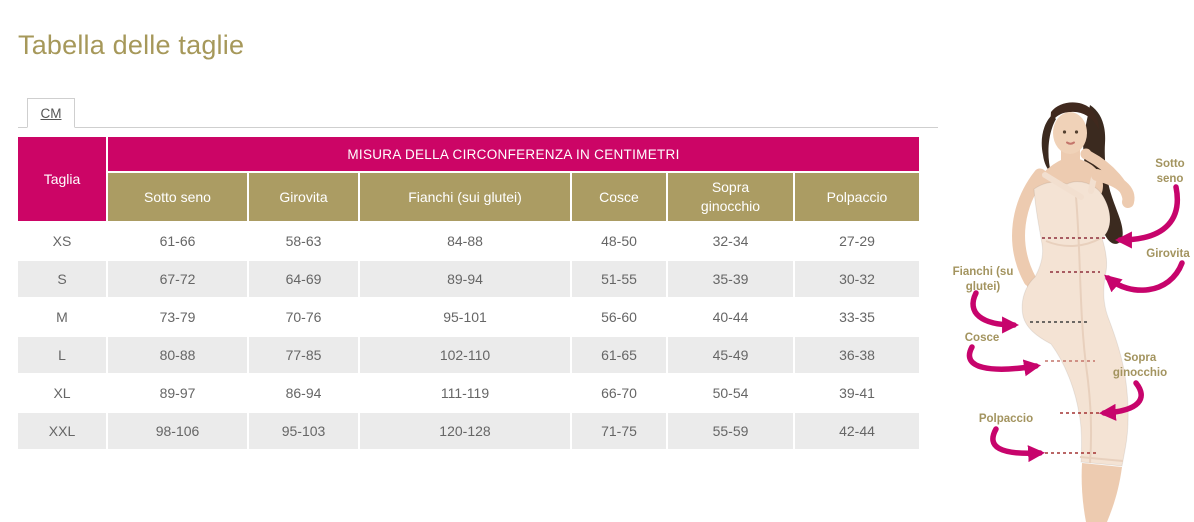 The width and height of the screenshot is (1194, 522). Describe the element at coordinates (857, 355) in the screenshot. I see `measurement-cell: 36-38` at that location.